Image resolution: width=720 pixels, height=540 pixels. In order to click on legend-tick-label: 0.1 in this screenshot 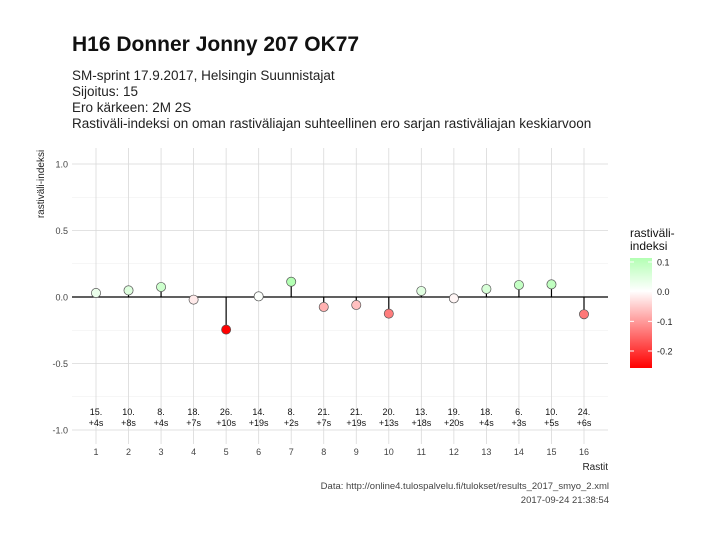, I will do `click(663, 263)`.